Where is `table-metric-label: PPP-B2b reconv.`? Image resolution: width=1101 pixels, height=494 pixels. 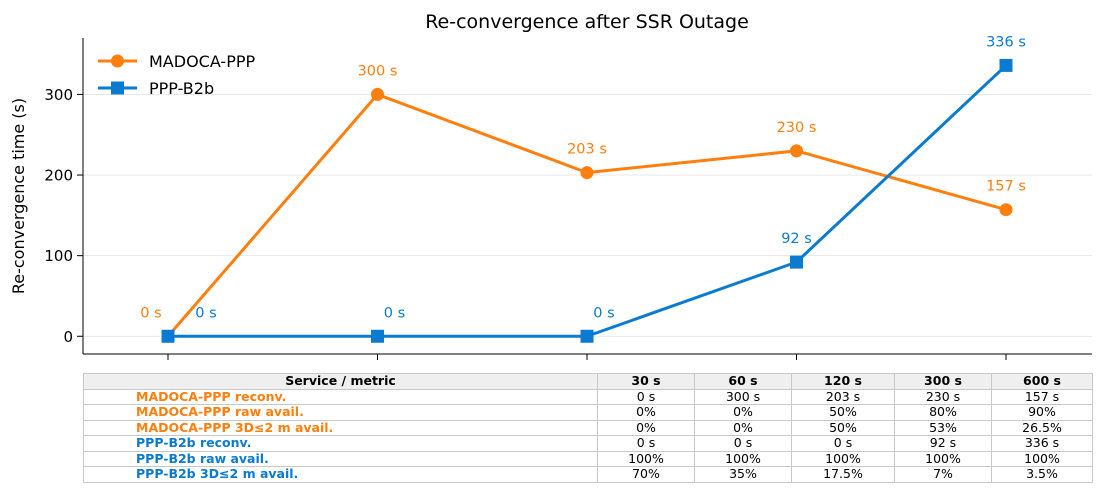
table-metric-label: PPP-B2b reconv. is located at coordinates (340, 443).